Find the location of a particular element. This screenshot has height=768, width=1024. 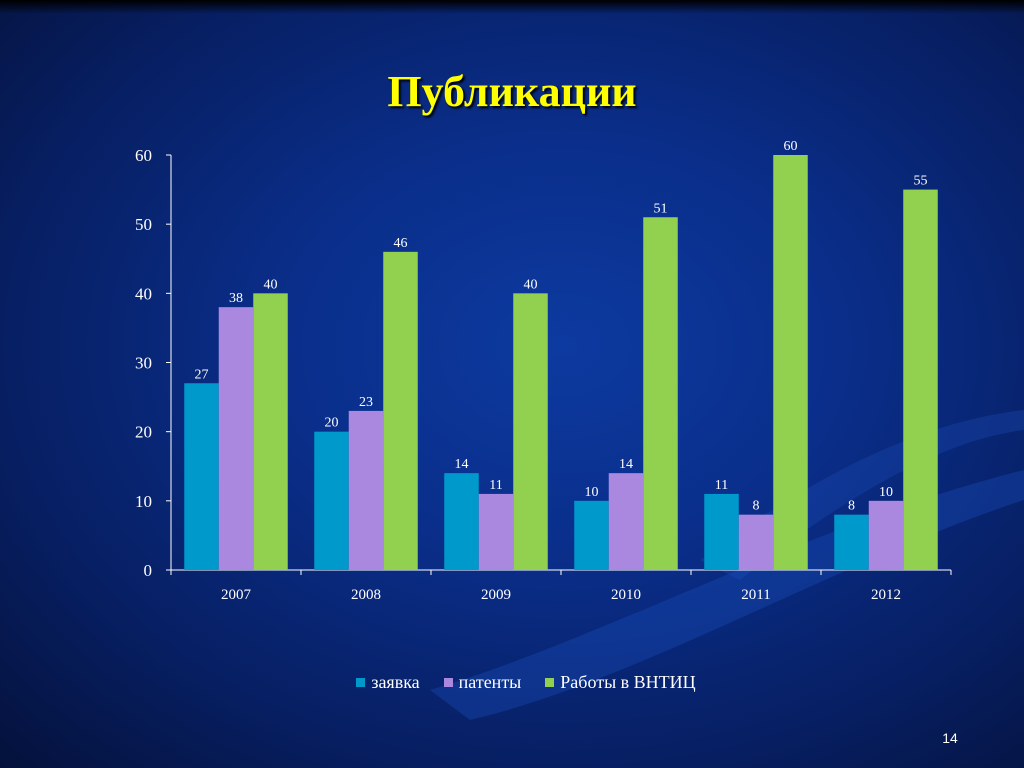

y-tick-label: 10 is located at coordinates (143, 501).